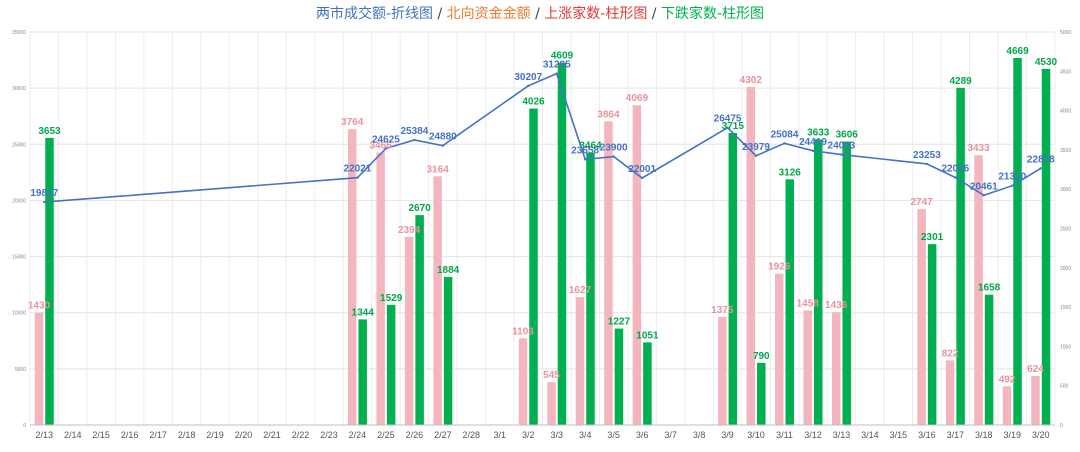  Describe the element at coordinates (528, 435) in the screenshot. I see `x-tick-label: 3/2` at that location.